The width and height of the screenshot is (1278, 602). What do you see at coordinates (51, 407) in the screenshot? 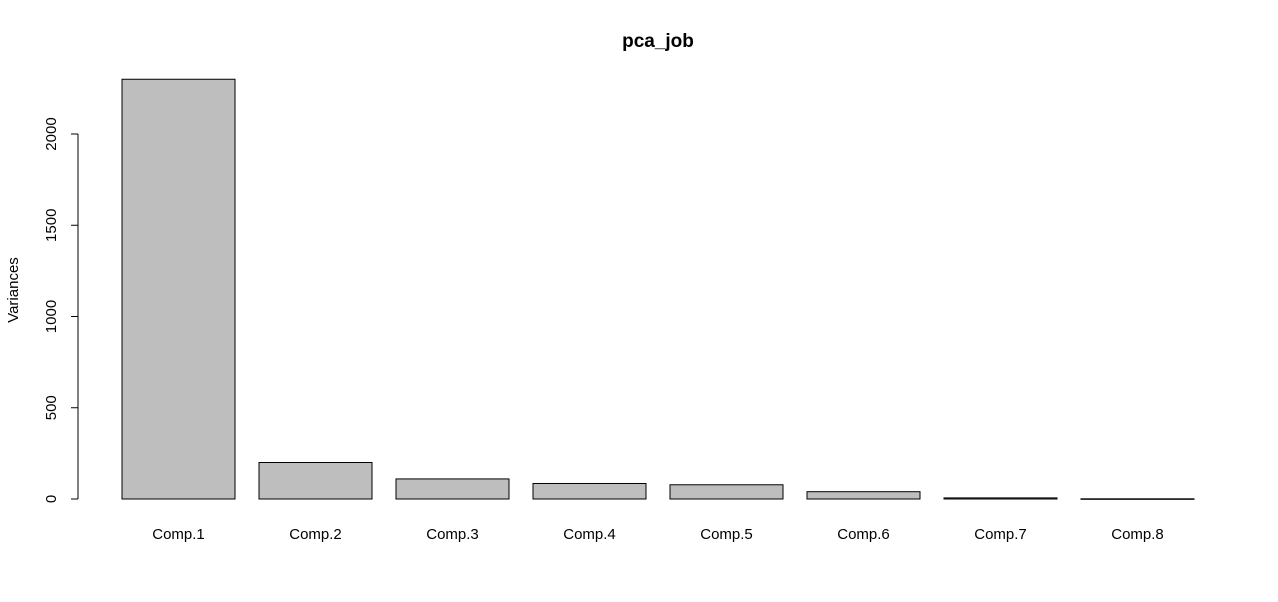
I see `y-tick-label: 500` at bounding box center [51, 407].